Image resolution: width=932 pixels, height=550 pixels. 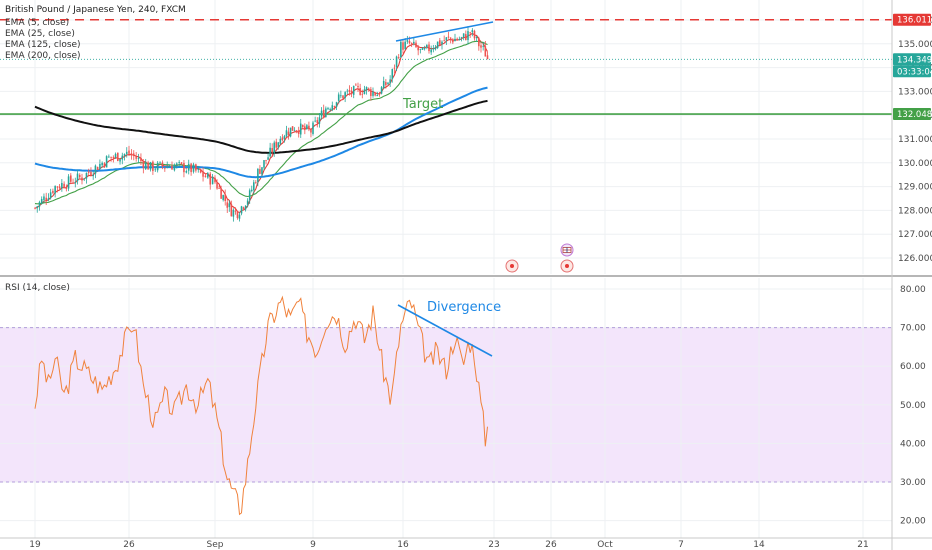 What do you see at coordinates (43, 45) in the screenshot?
I see `legend-ema125: EMA (125, close)` at bounding box center [43, 45].